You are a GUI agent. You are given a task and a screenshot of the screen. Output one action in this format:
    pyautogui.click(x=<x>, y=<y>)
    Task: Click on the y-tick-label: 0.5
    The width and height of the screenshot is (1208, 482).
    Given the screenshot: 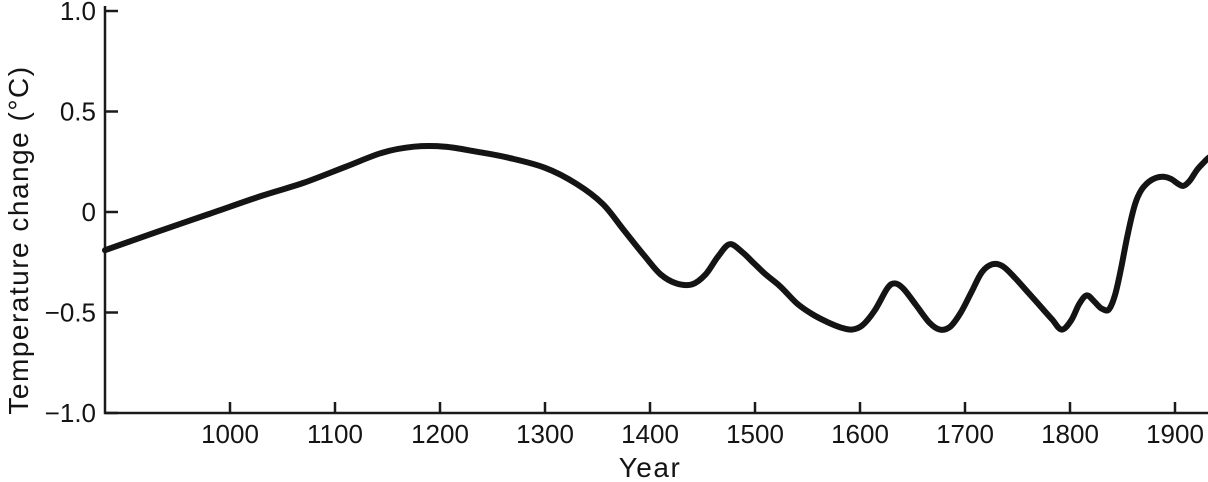 What is the action you would take?
    pyautogui.click(x=78, y=112)
    